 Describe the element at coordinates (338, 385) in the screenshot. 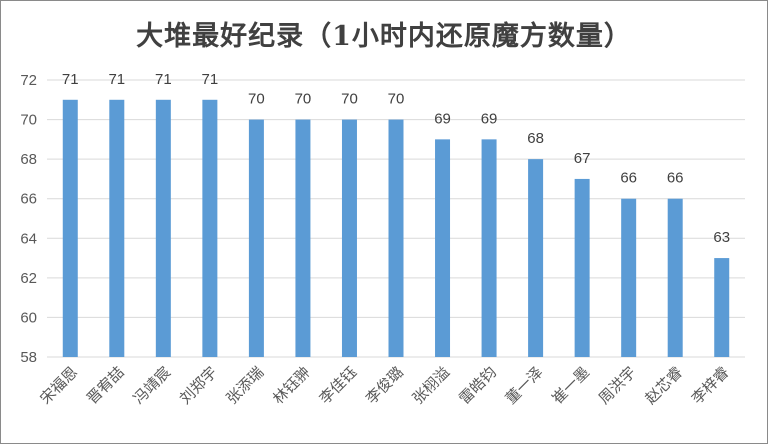

I see `x-category-label: 李佳钰` at that location.